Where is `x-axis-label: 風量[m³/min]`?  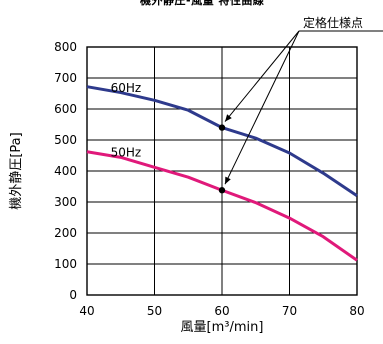 x-axis-label: 風量[m³/min] is located at coordinates (222, 327).